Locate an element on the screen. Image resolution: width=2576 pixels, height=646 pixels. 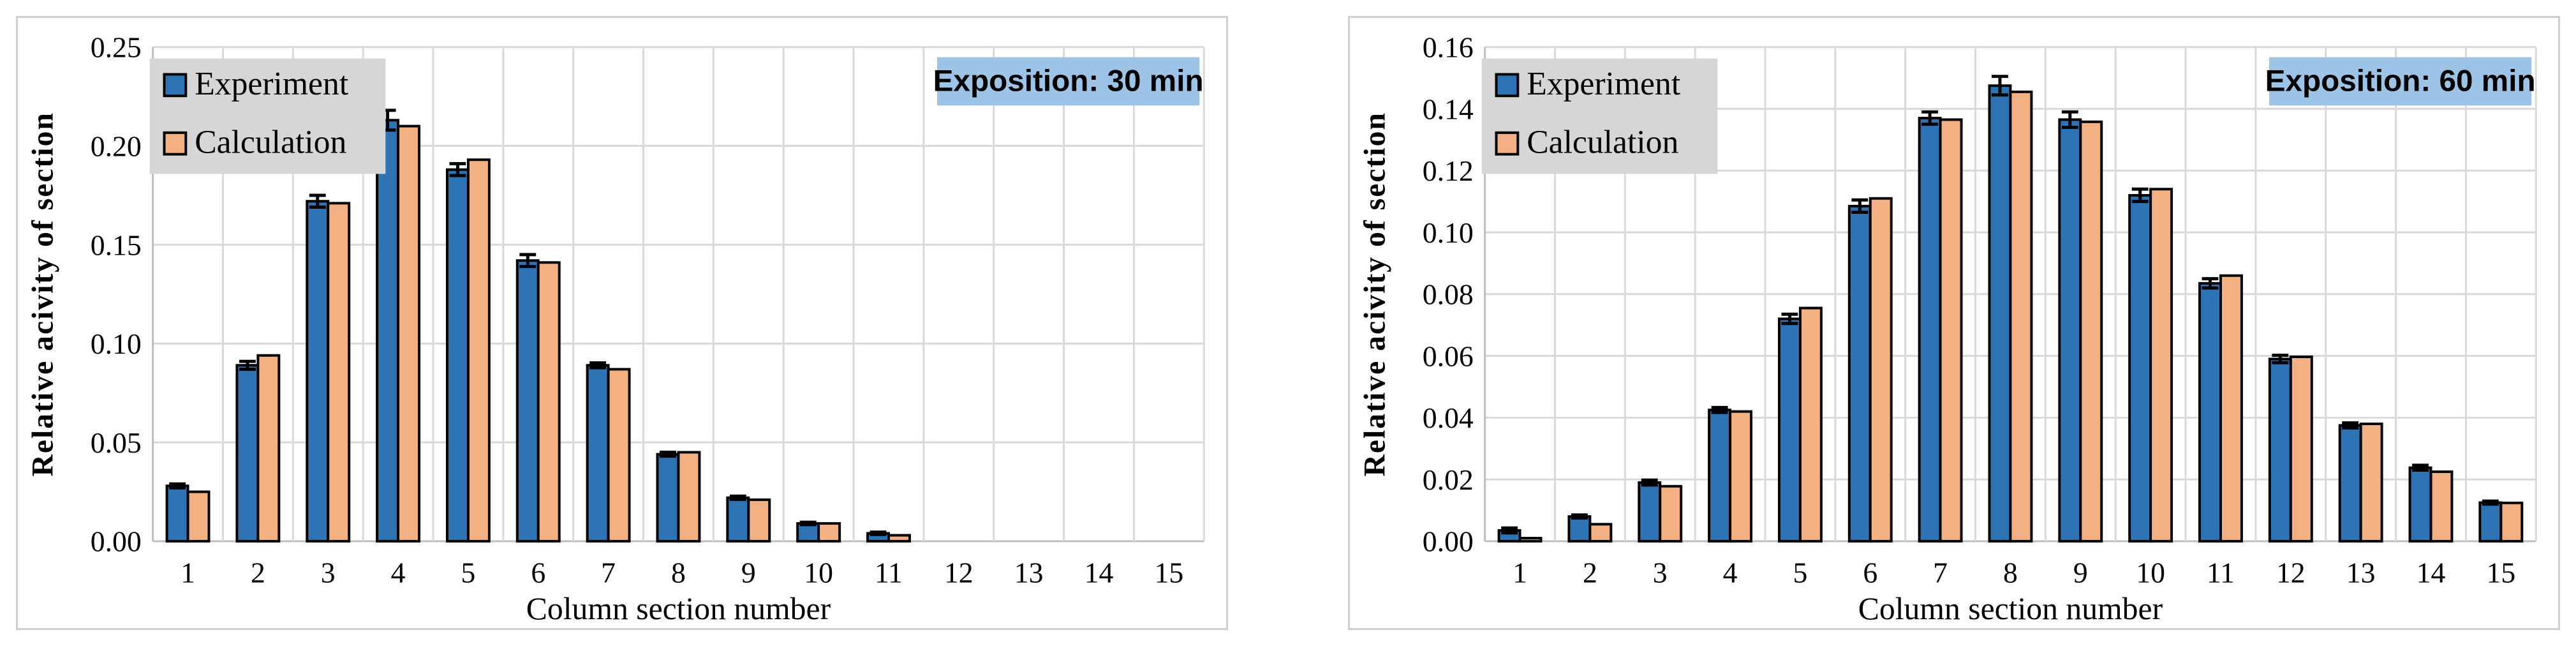
y-tick-label: 0.16 is located at coordinates (1448, 48).